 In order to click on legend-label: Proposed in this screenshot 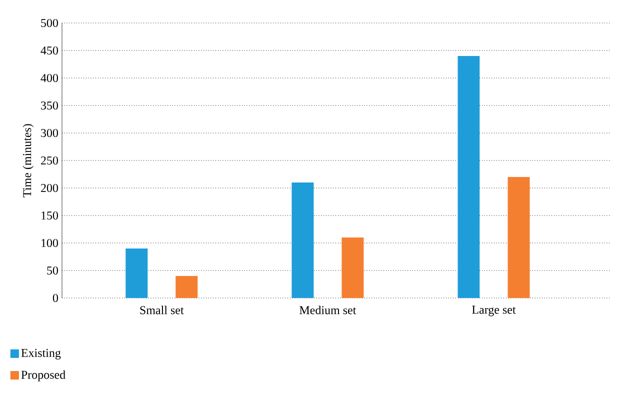, I will do `click(43, 376)`.